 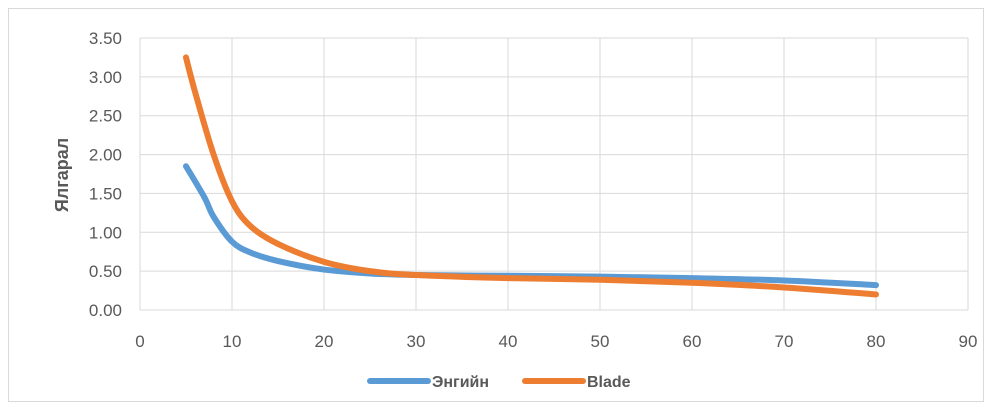 I want to click on x-tick-label: 50, so click(x=600, y=341).